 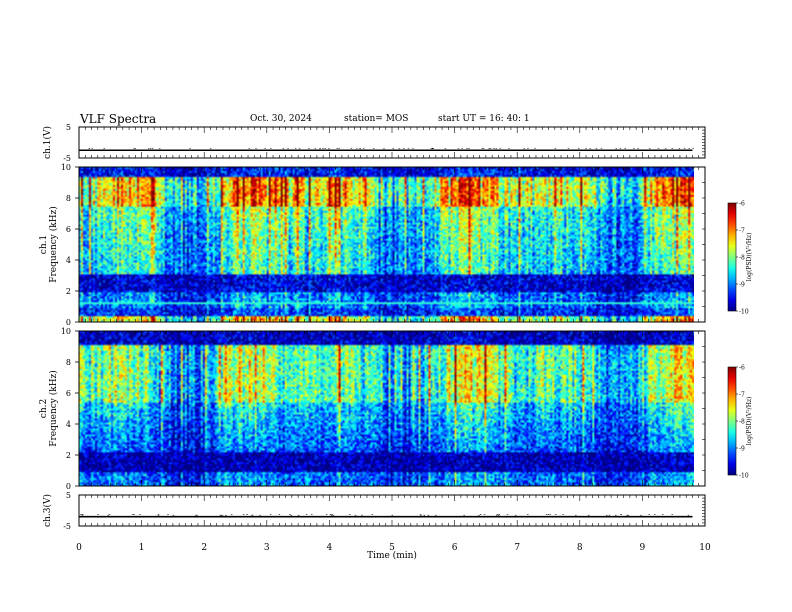 I want to click on ylabel-channel: ch.1, so click(x=44, y=244).